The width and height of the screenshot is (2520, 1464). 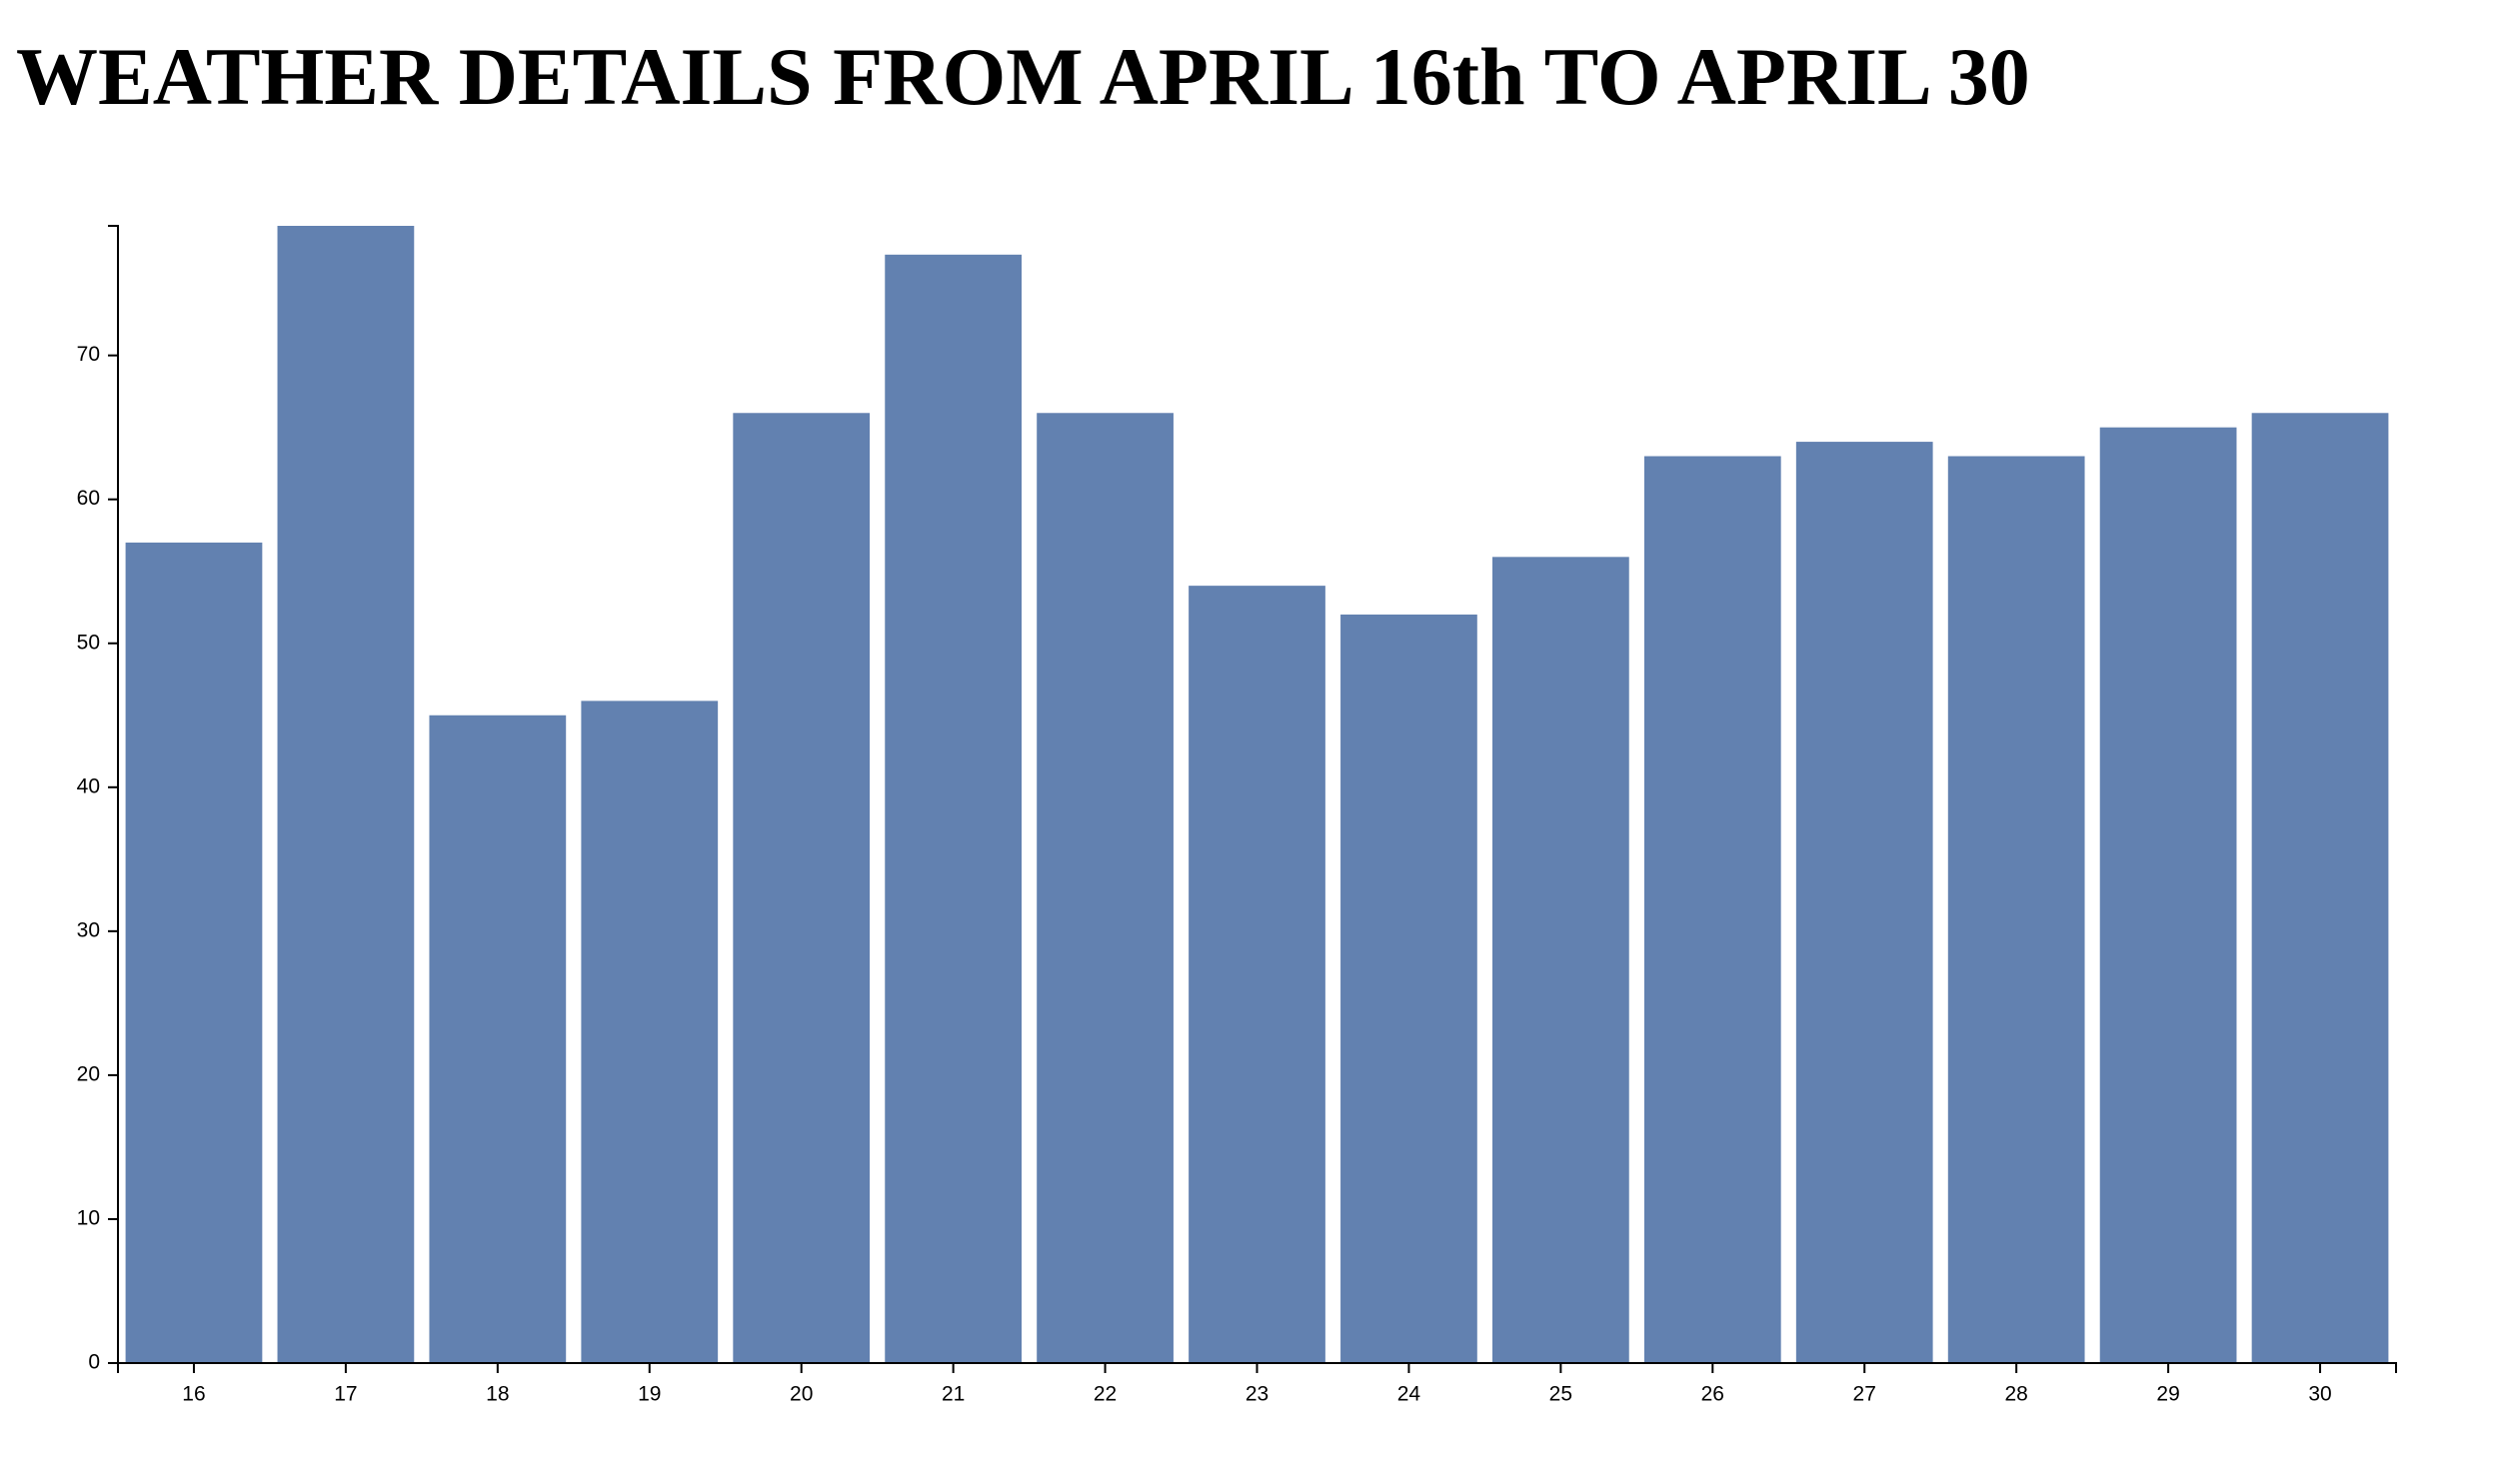 I want to click on y-axis: 0 10 20 30 40 50 60 70, so click(x=98, y=799).